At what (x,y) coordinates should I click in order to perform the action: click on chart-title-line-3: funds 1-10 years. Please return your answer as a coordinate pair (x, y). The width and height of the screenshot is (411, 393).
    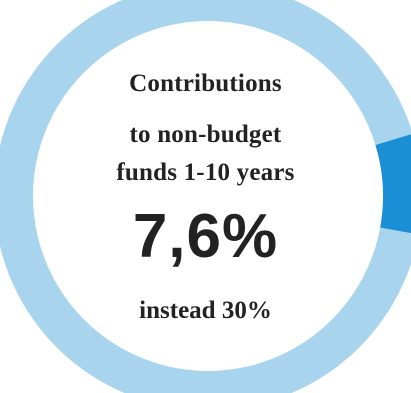
    Looking at the image, I should click on (205, 172).